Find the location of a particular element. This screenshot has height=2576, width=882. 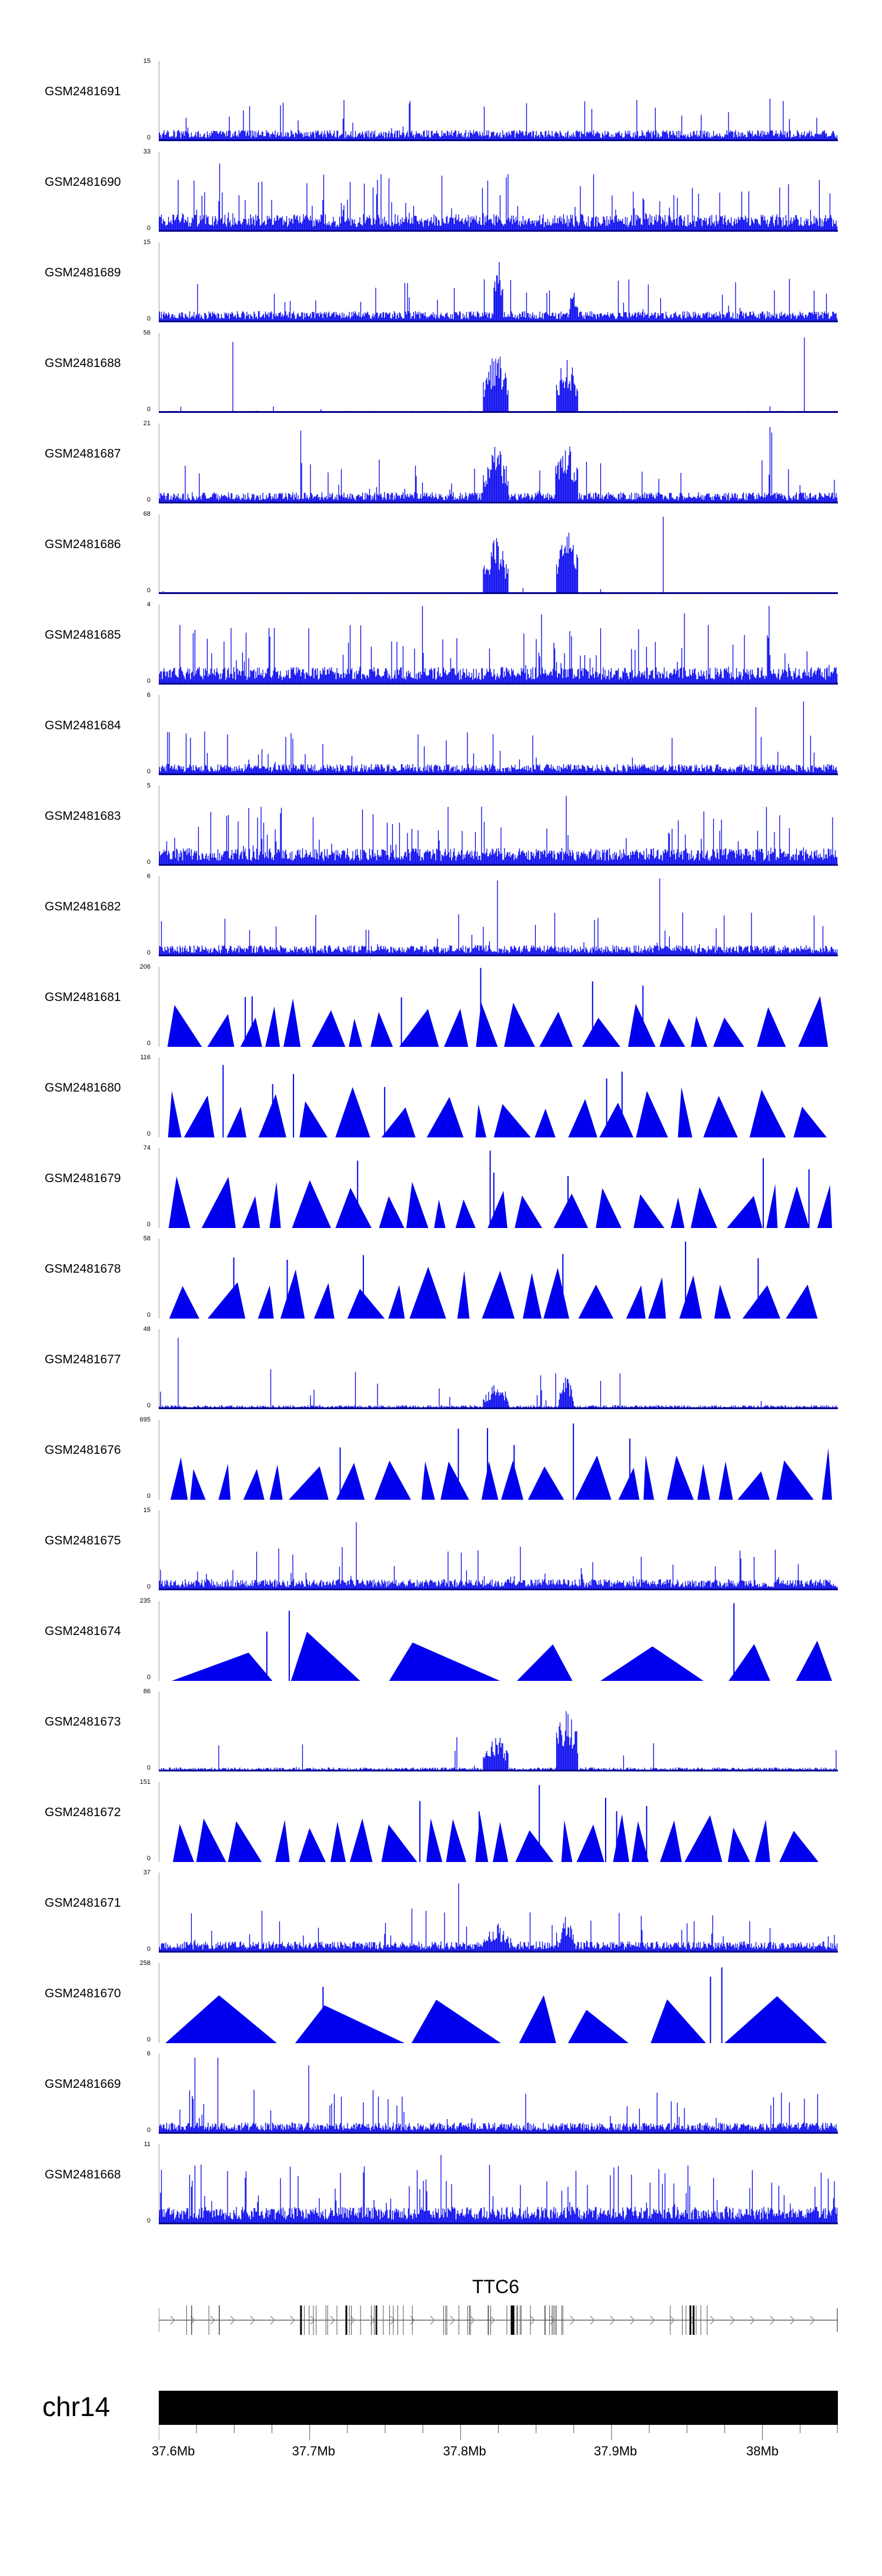

track-label: GSM2481675 is located at coordinates (83, 1540).